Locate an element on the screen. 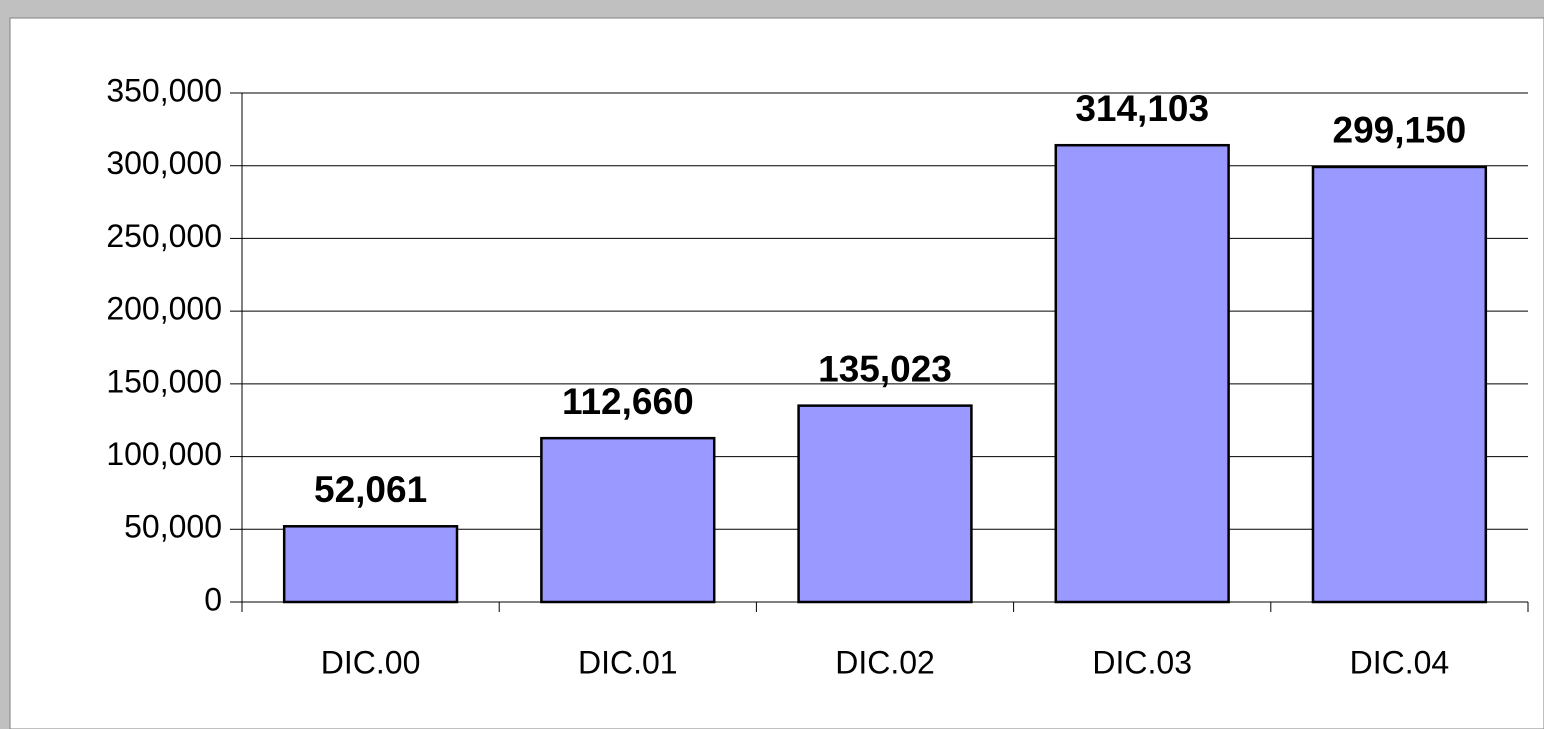  value-label: 52,061 is located at coordinates (370, 489).